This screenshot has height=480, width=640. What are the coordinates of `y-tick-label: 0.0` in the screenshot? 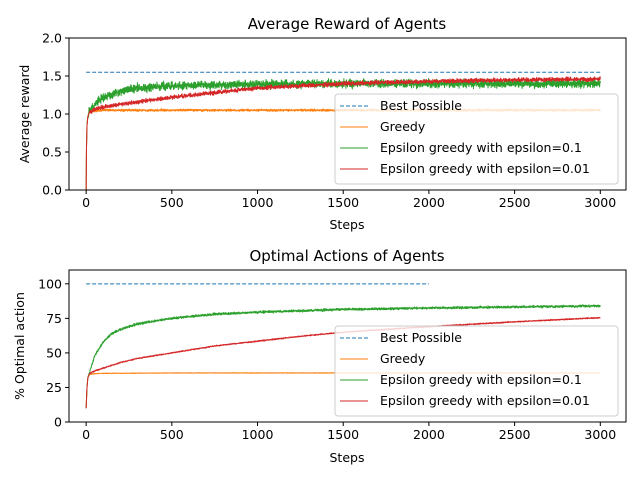 It's located at (52, 190).